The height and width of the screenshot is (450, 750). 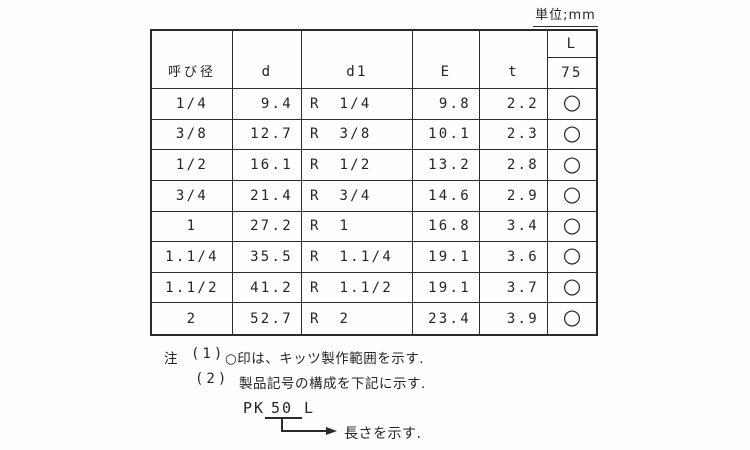 What do you see at coordinates (514, 288) in the screenshot?
I see `cell-t: 3.7` at bounding box center [514, 288].